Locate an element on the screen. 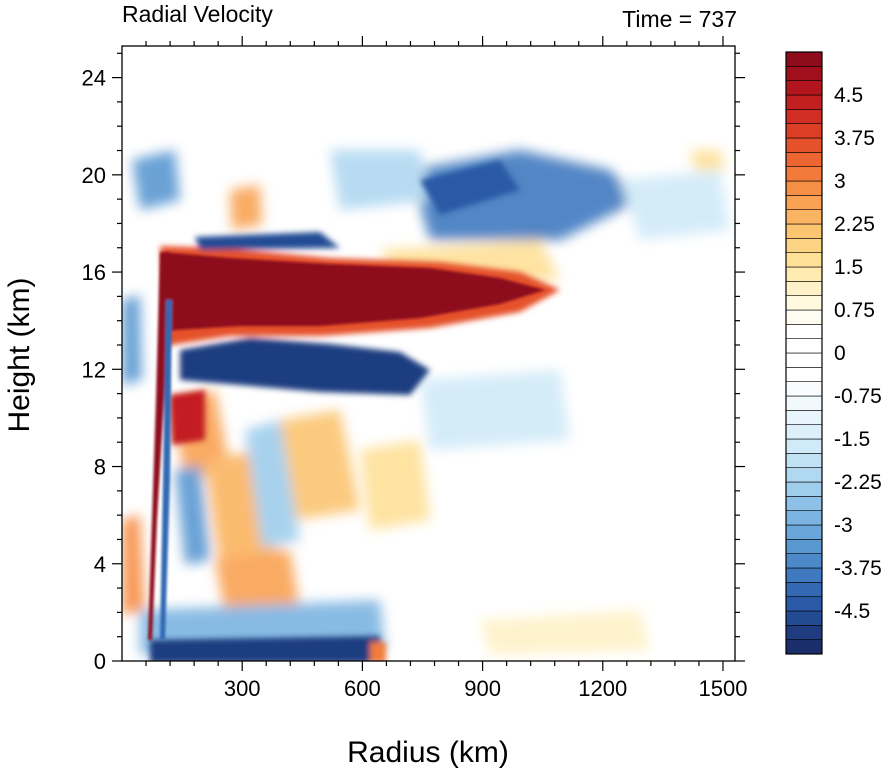  field-eyewall-red is located at coordinates (159, 446).